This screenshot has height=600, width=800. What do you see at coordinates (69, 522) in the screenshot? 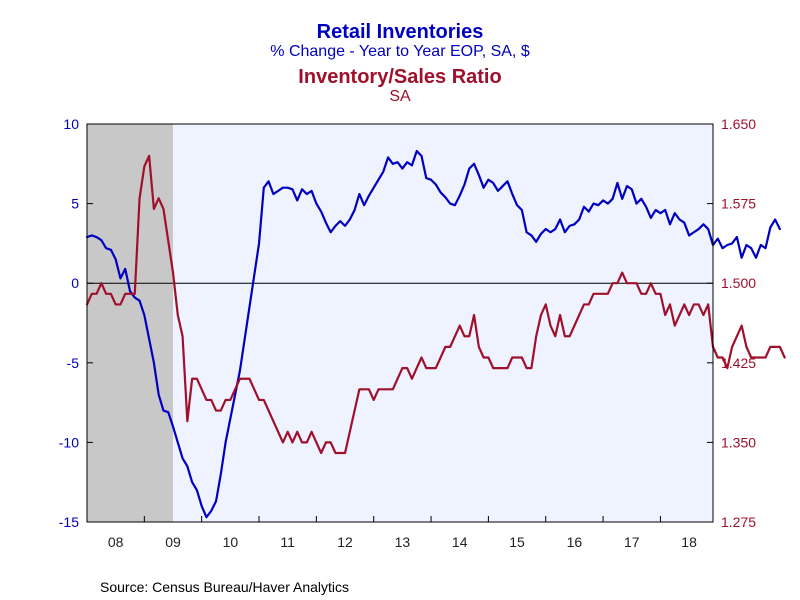
I see `left-axis-tick-label: -15` at bounding box center [69, 522].